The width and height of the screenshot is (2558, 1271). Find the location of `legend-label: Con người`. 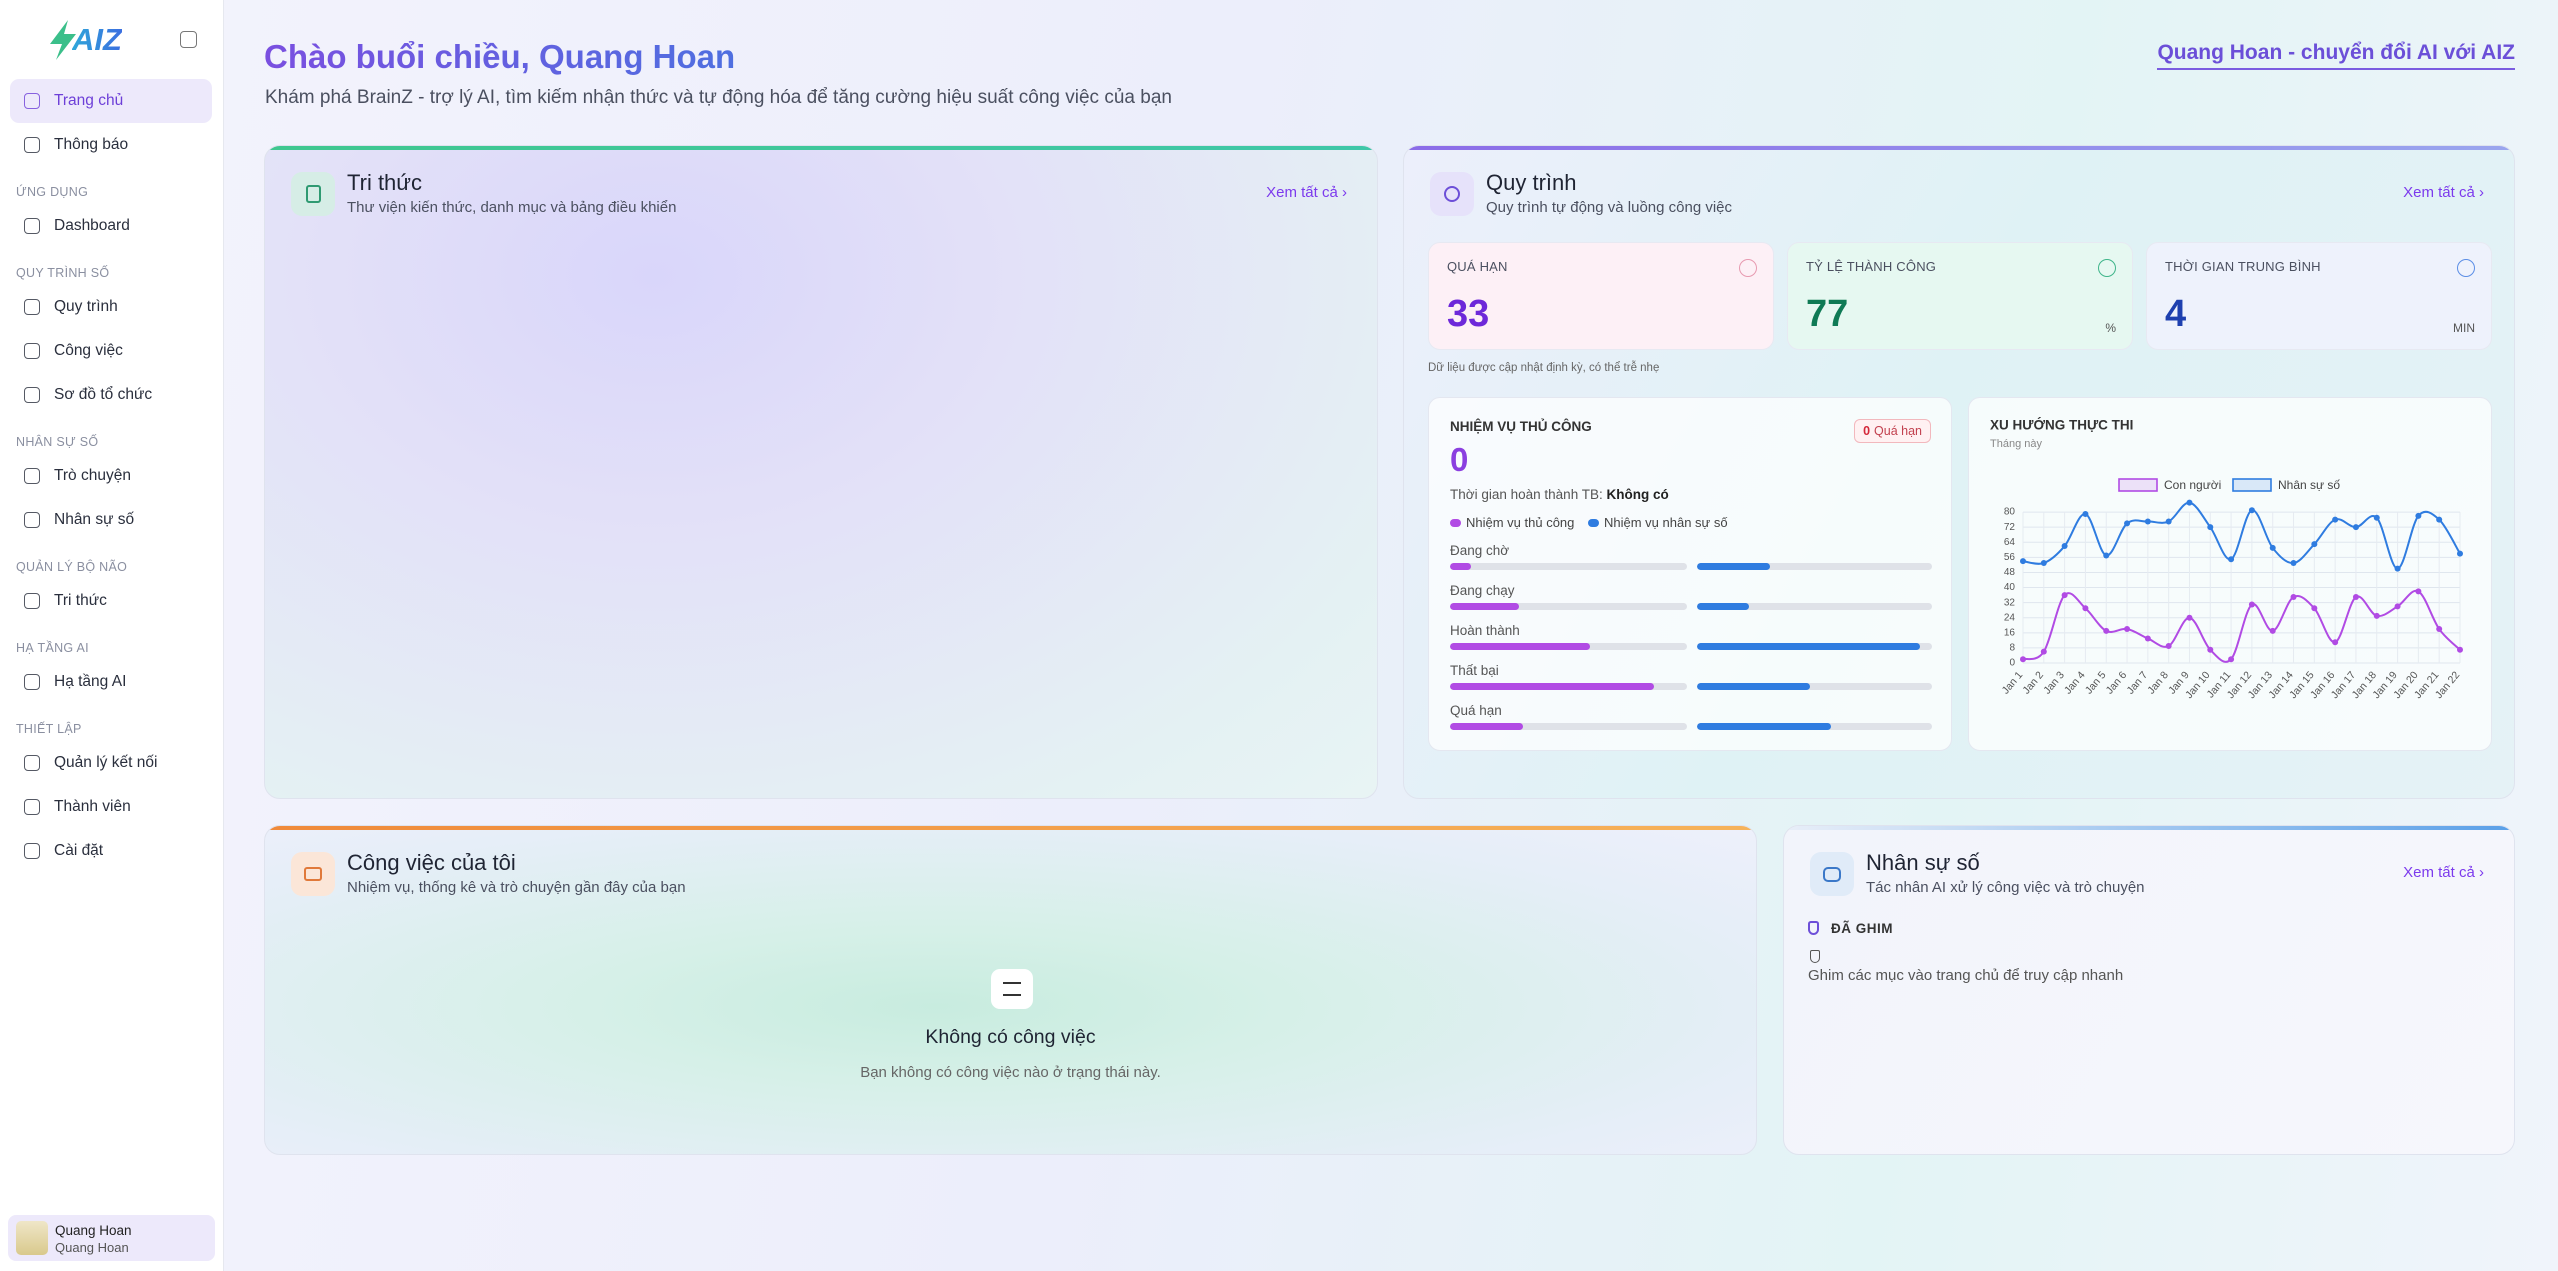

legend-label: Con người is located at coordinates (2192, 485).